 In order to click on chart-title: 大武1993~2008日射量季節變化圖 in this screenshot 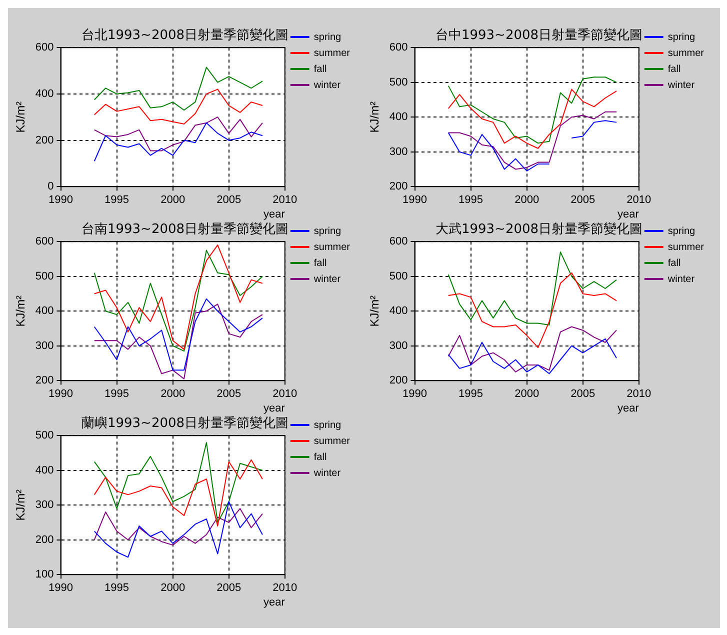, I will do `click(539, 230)`.